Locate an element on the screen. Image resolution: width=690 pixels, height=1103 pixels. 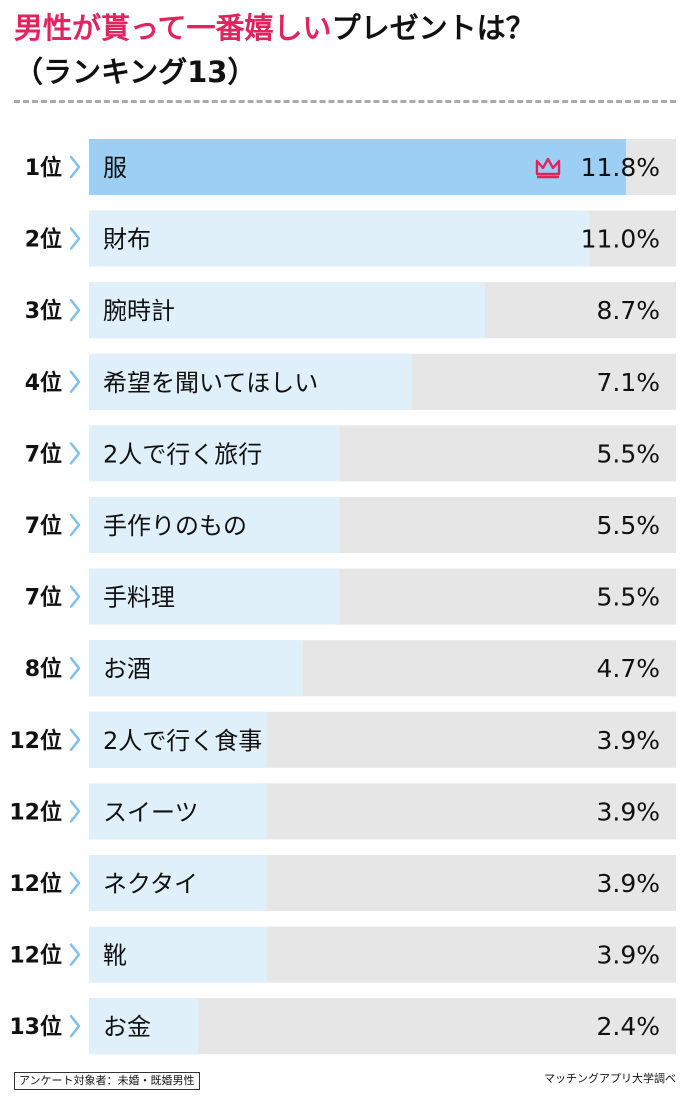
category-label: スイーツ is located at coordinates (151, 812).